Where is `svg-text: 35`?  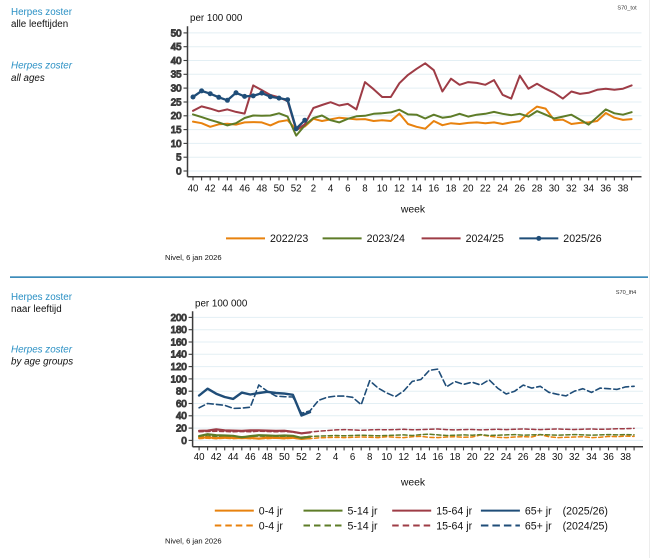 svg-text: 35 is located at coordinates (176, 75).